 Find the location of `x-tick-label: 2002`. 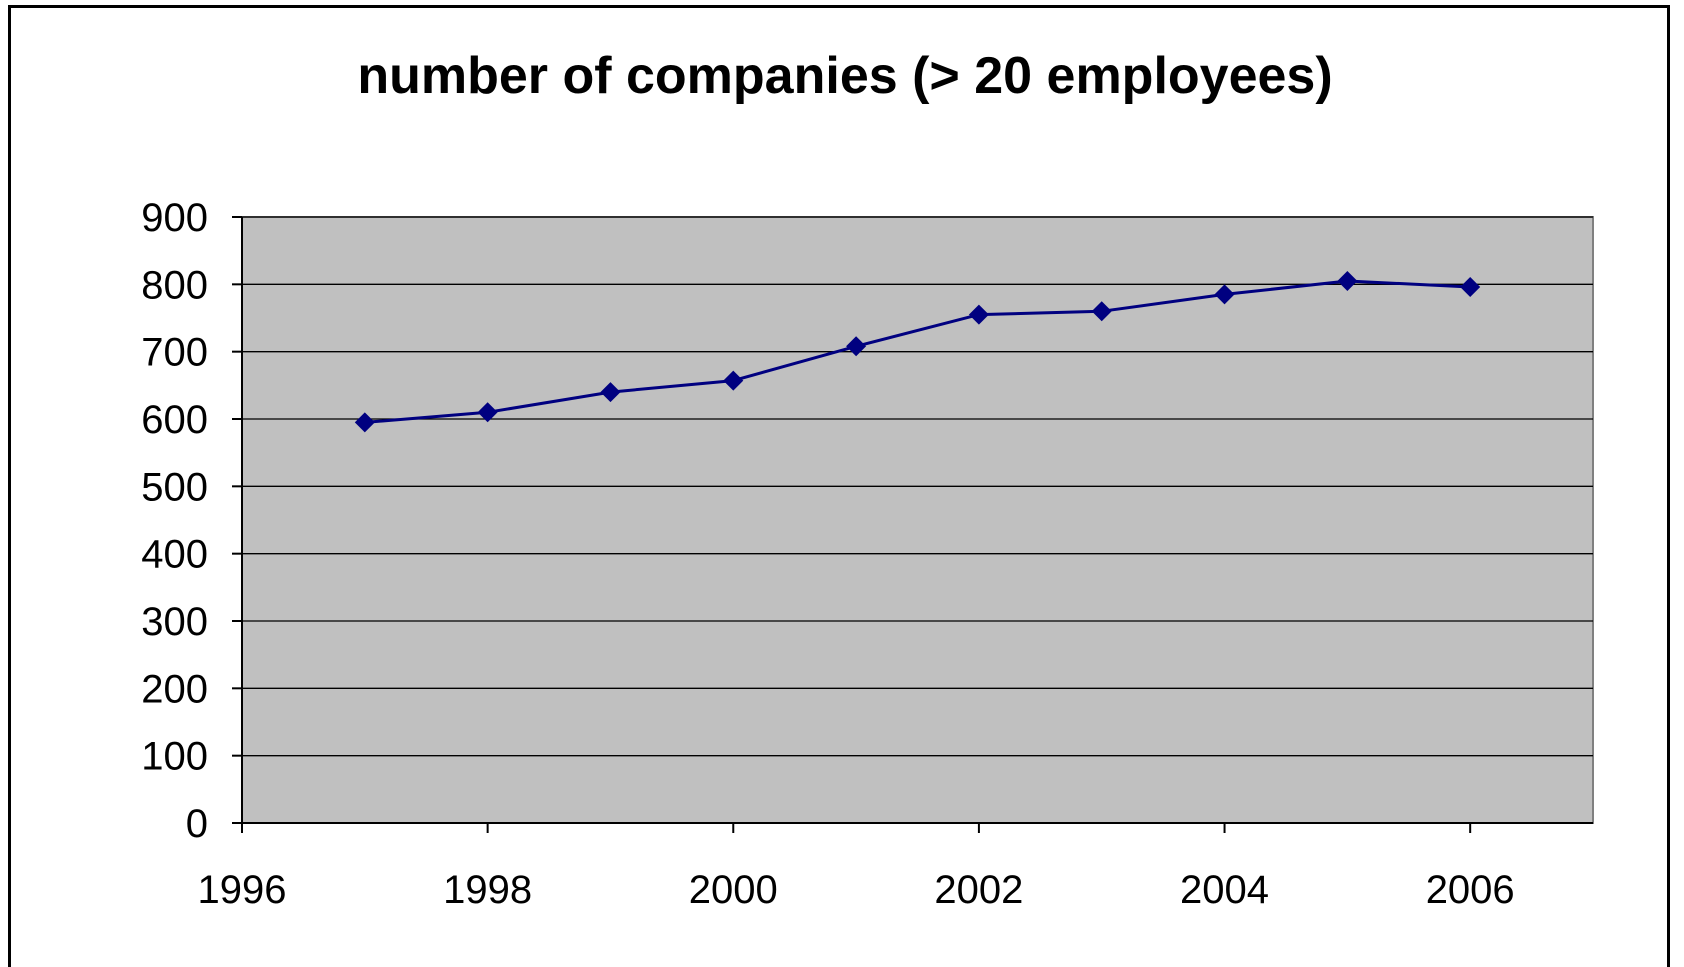

x-tick-label: 2002 is located at coordinates (978, 890).